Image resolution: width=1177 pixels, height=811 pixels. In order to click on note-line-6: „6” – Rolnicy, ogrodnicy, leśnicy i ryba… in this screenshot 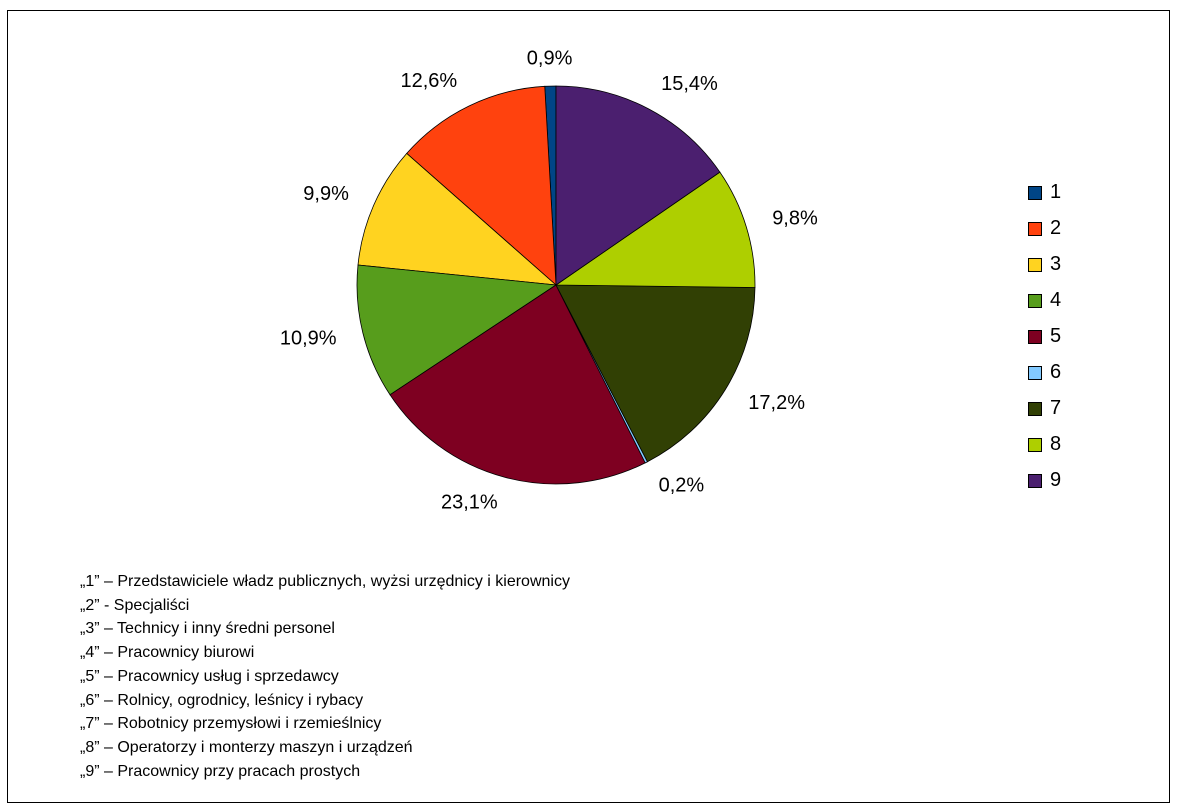, I will do `click(222, 700)`.